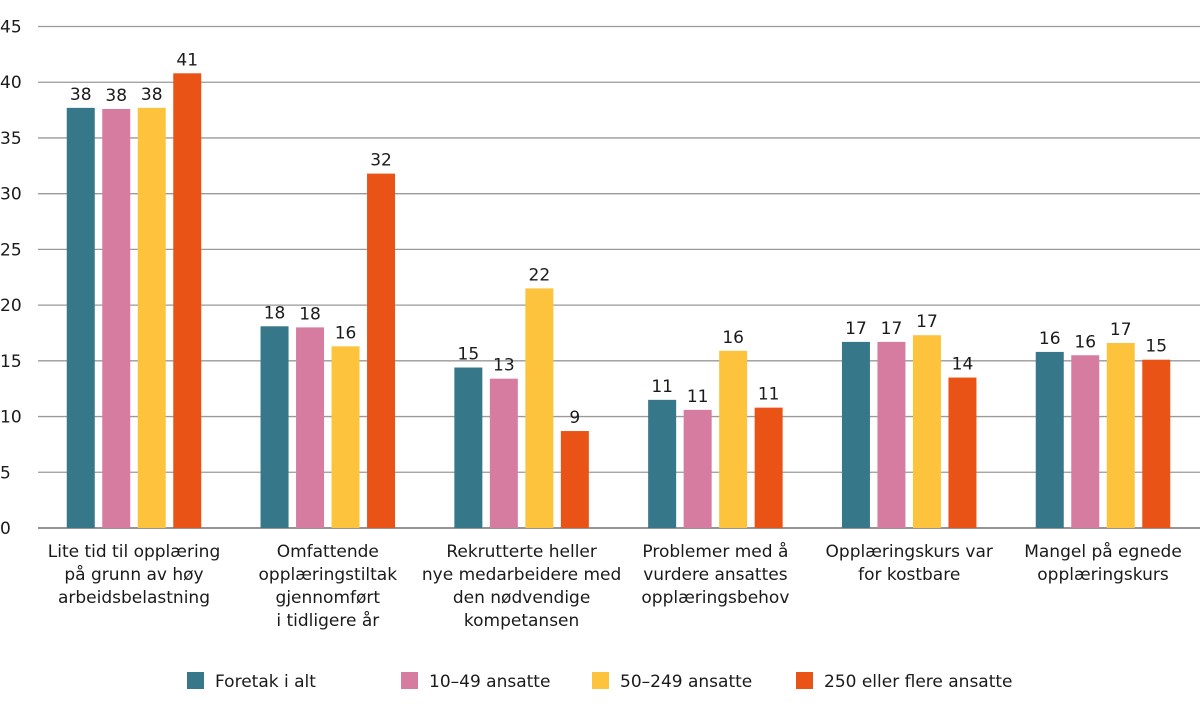 The image size is (1200, 708). What do you see at coordinates (133, 574) in the screenshot?
I see `x-tick-label: på grunn av høy` at bounding box center [133, 574].